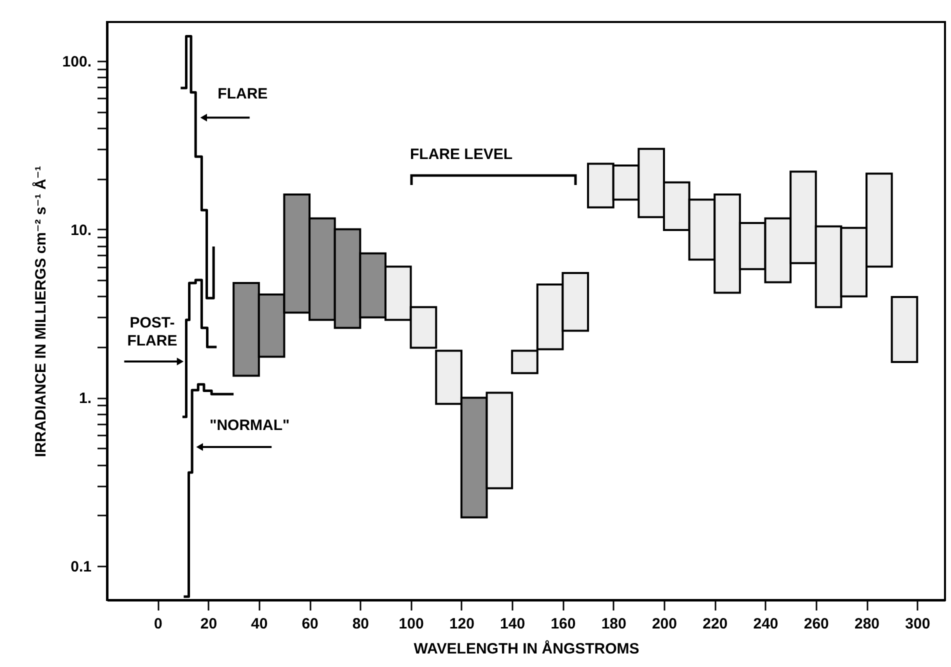 The height and width of the screenshot is (667, 951). What do you see at coordinates (461, 154) in the screenshot?
I see `annotation: FLARE LEVEL` at bounding box center [461, 154].